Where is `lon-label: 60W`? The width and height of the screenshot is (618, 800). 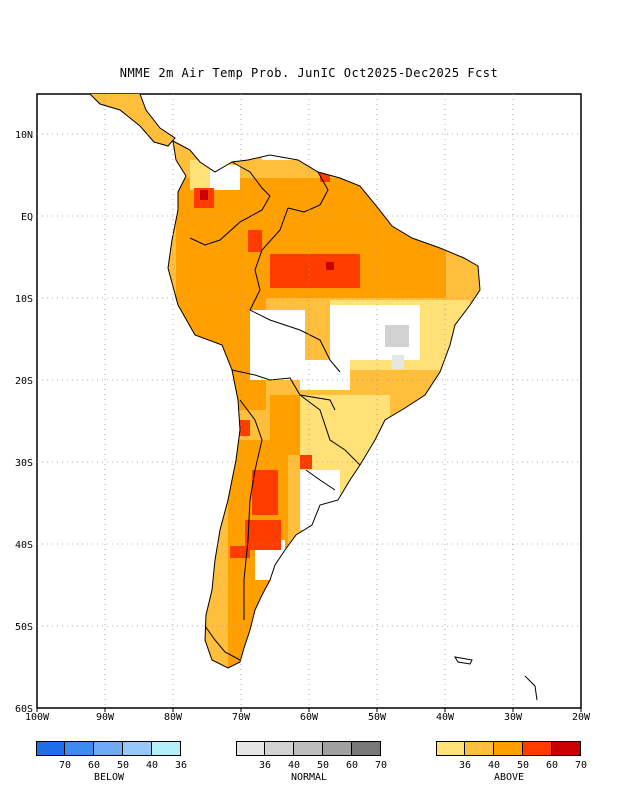 lon-label: 60W is located at coordinates (309, 717).